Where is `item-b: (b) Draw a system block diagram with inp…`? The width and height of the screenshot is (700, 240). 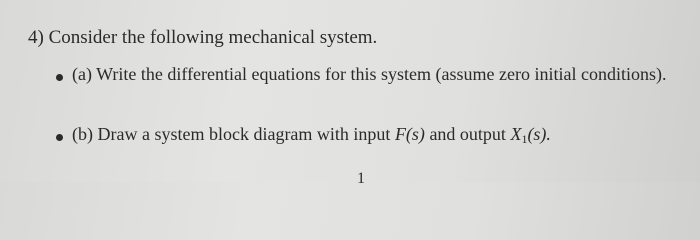 item-b: (b) Draw a system block diagram with inp… is located at coordinates (372, 136).